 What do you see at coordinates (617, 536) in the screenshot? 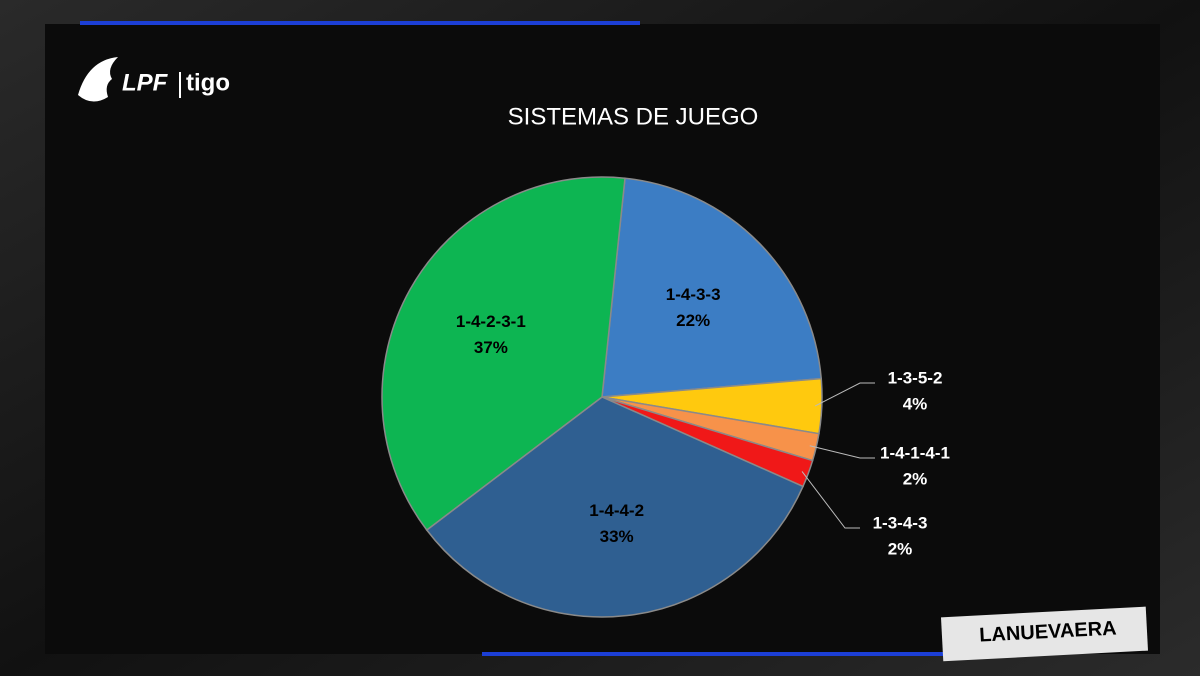
I see `slice-value-label: 33%` at bounding box center [617, 536].